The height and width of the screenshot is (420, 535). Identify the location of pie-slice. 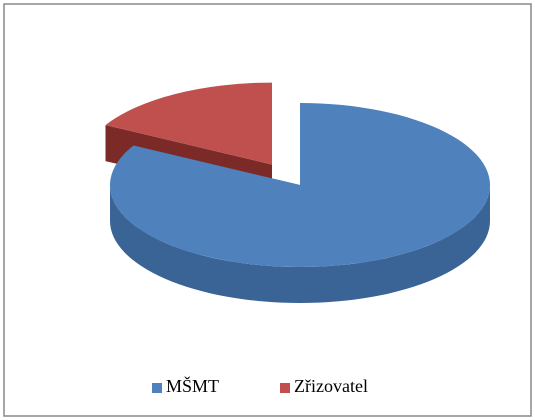
(189, 123).